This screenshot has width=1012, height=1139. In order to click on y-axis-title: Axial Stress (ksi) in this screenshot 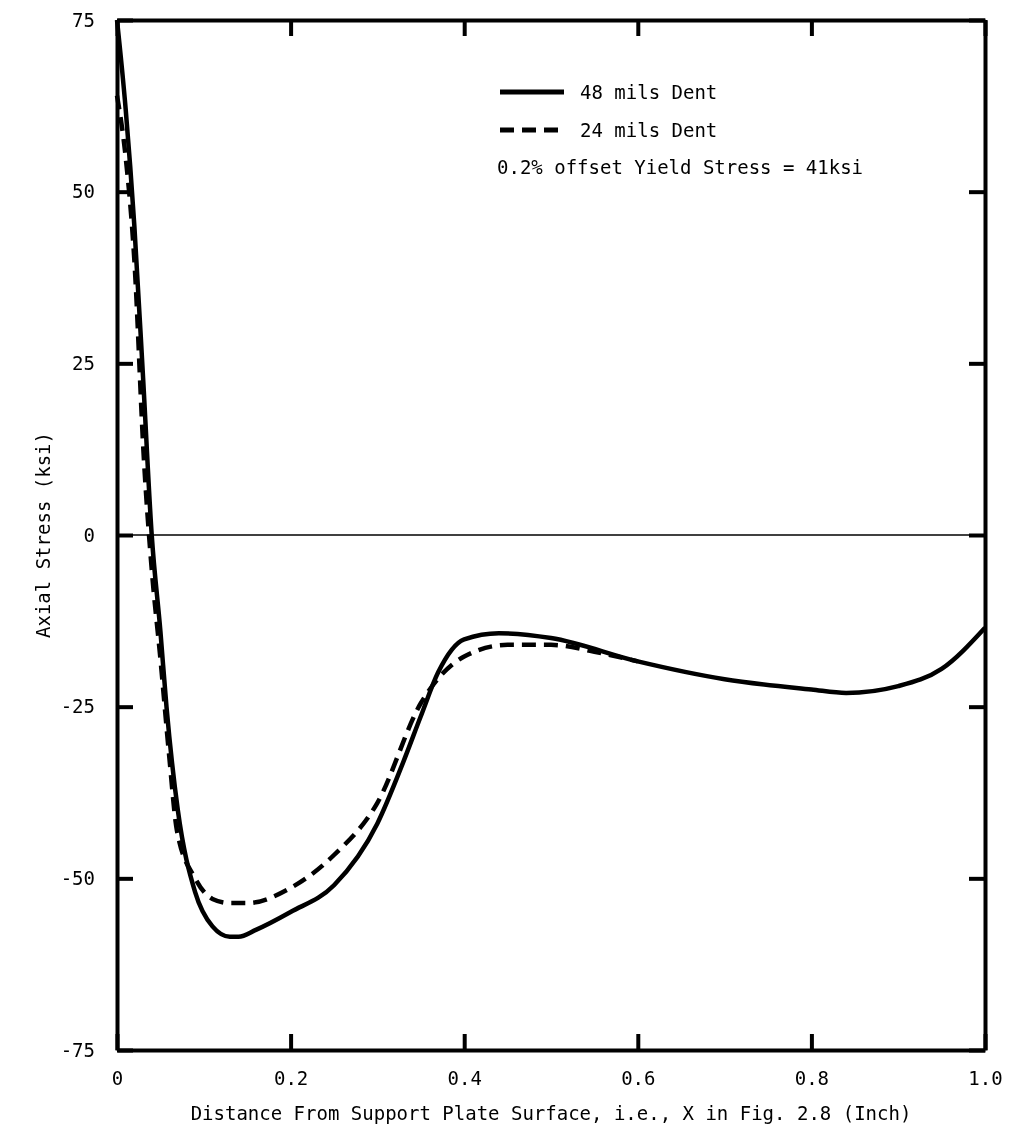, I will do `click(43, 535)`.